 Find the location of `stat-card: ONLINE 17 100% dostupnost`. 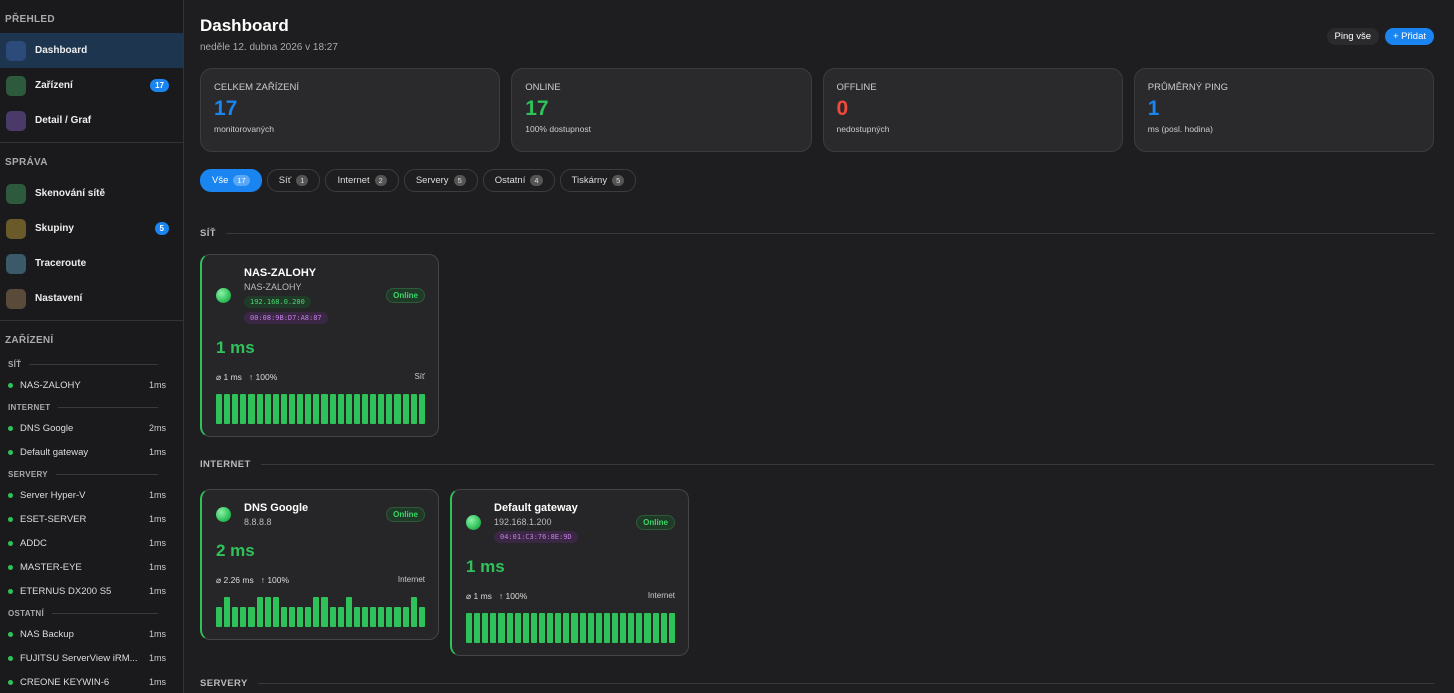

stat-card: ONLINE 17 100% dostupnost is located at coordinates (661, 110).